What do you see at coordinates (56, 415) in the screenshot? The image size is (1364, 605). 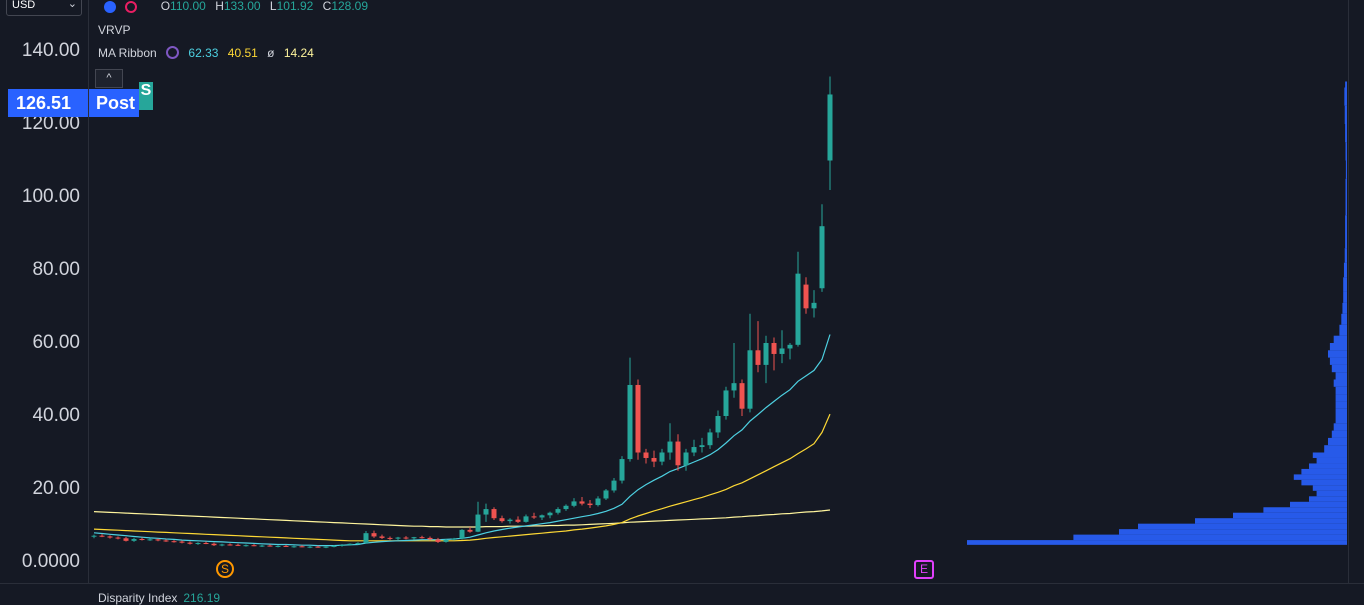 I see `y-tick-label: 40.00` at bounding box center [56, 415].